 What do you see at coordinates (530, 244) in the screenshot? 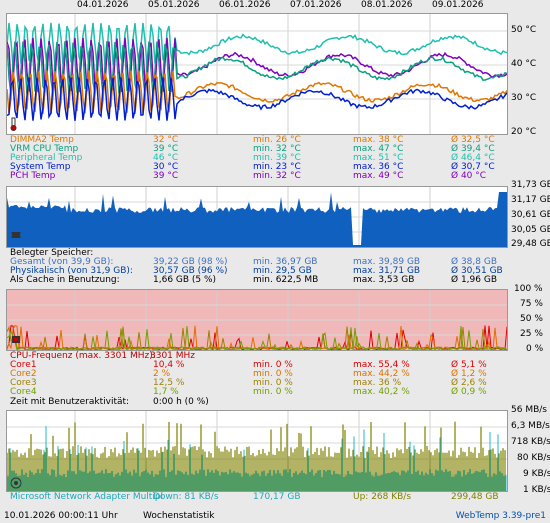
I see `axis-tick-label: 29,48 GB` at bounding box center [530, 244].